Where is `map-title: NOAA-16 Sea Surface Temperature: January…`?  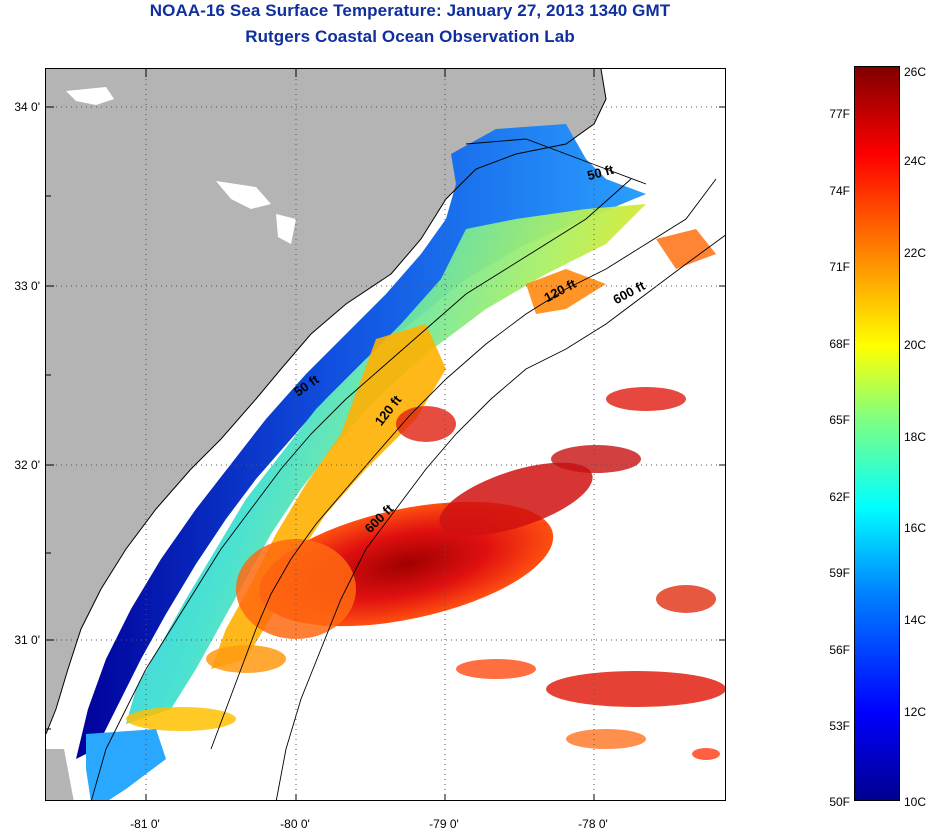
map-title: NOAA-16 Sea Surface Temperature: January… is located at coordinates (410, 10).